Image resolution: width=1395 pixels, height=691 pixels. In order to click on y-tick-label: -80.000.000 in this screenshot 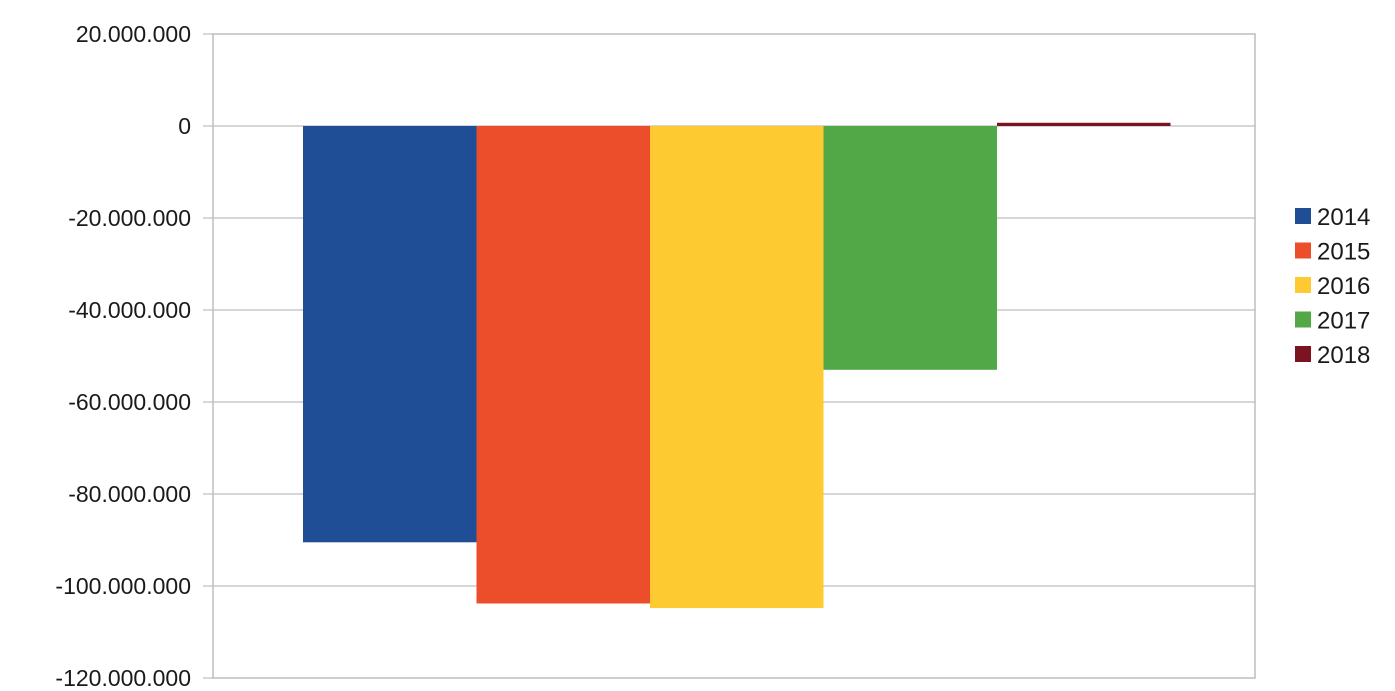, I will do `click(129, 494)`.